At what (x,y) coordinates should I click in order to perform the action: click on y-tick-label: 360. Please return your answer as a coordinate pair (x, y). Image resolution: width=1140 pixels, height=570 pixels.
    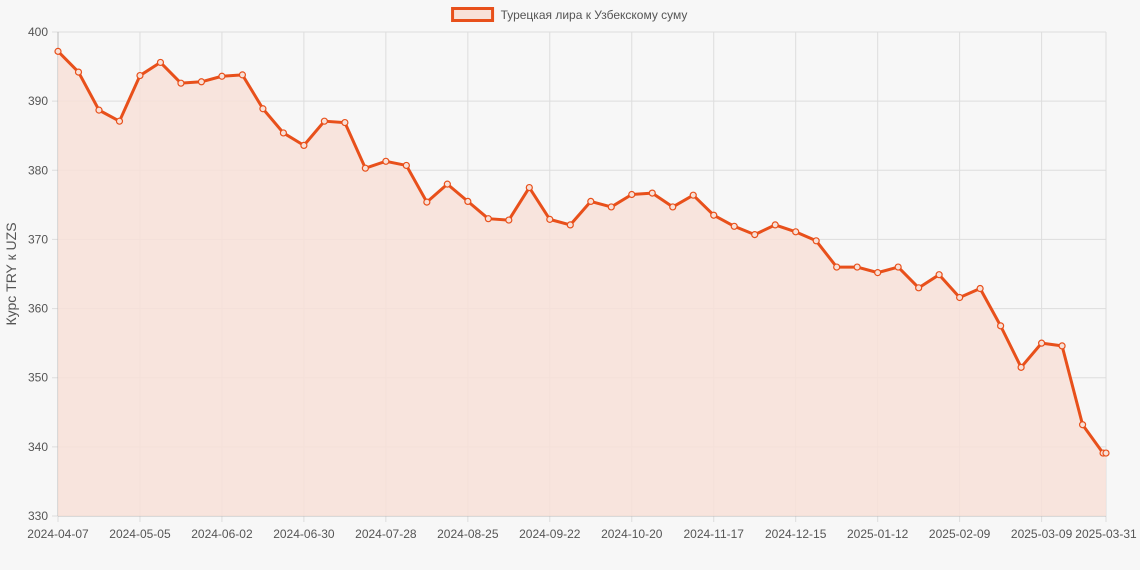
    Looking at the image, I should click on (38, 309).